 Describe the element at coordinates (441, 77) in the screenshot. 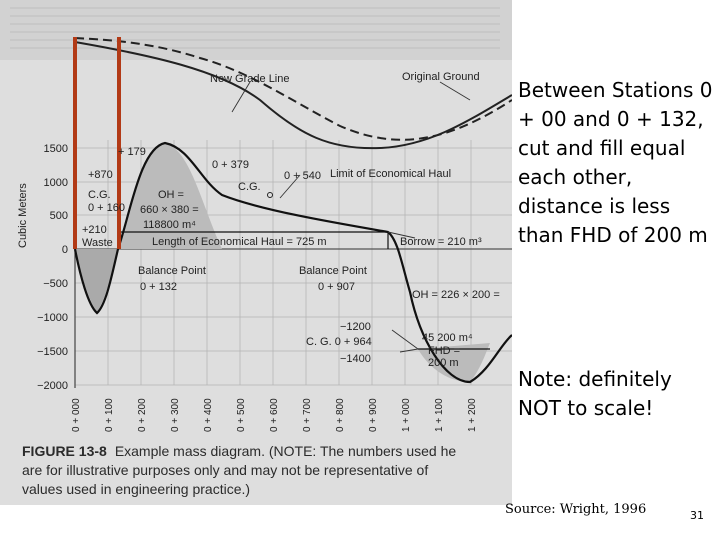

I see `original-ground-label: Original Ground` at that location.